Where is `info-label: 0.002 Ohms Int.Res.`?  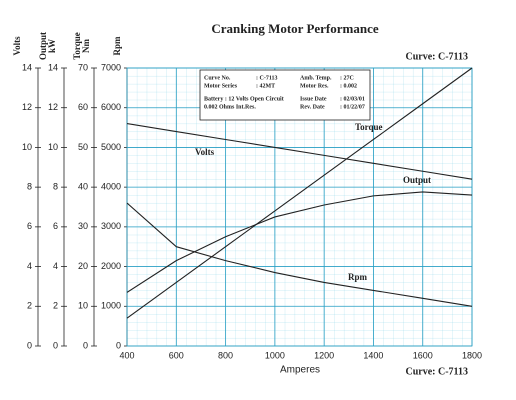 info-label: 0.002 Ohms Int.Res. is located at coordinates (230, 107).